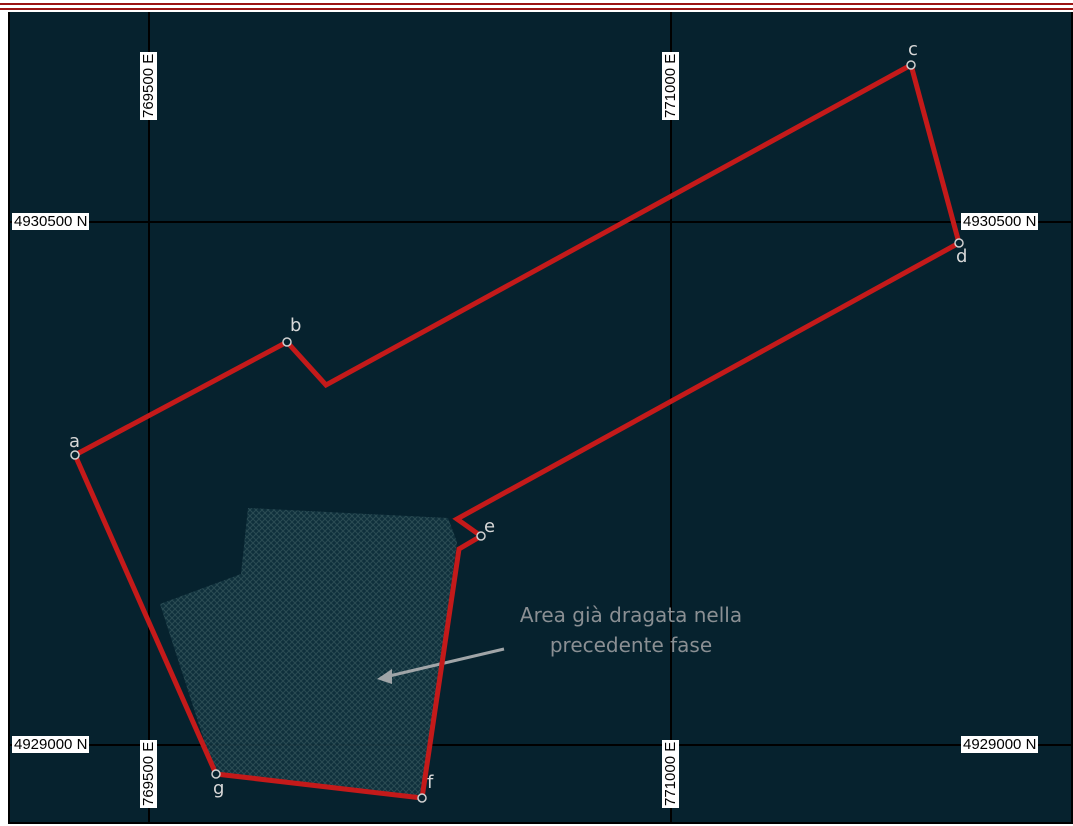 This screenshot has height=826, width=1073. What do you see at coordinates (911, 65) in the screenshot?
I see `vertex-c-marker` at bounding box center [911, 65].